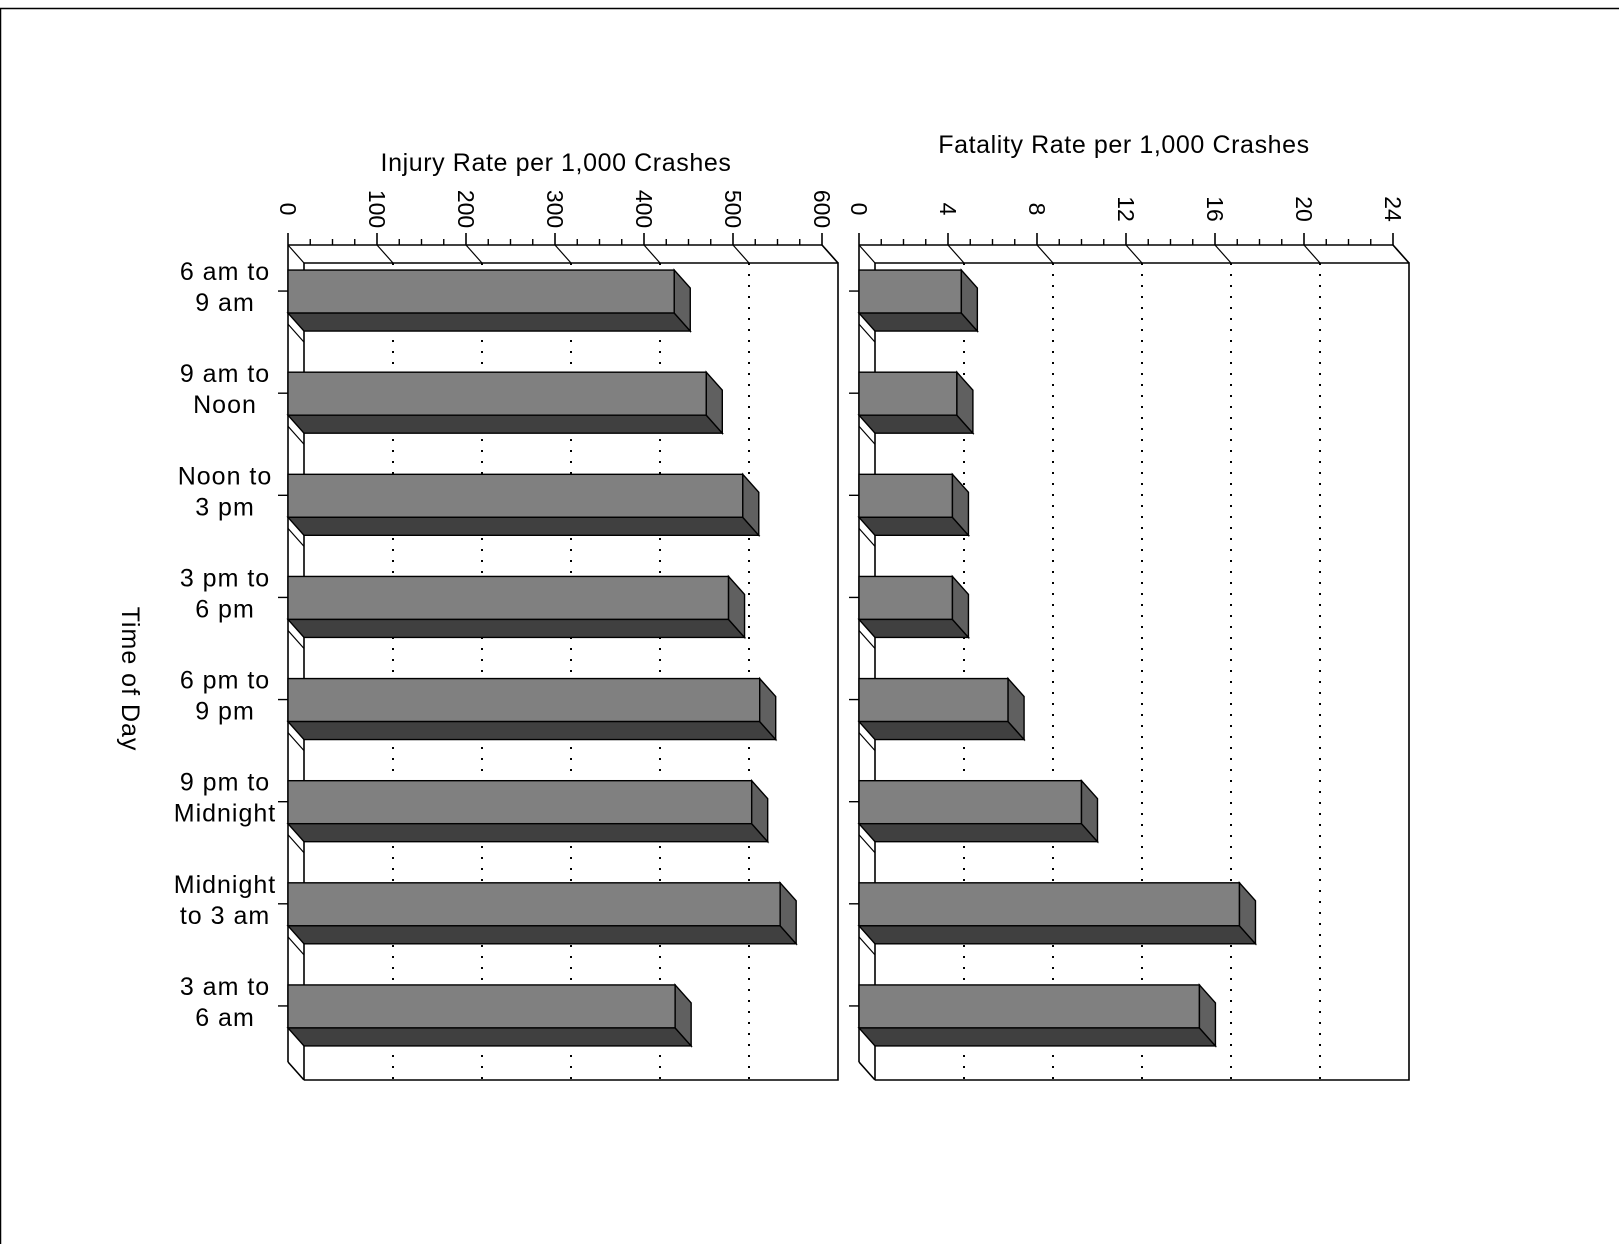  I want to click on injury-tick-label: 500, so click(733, 209).